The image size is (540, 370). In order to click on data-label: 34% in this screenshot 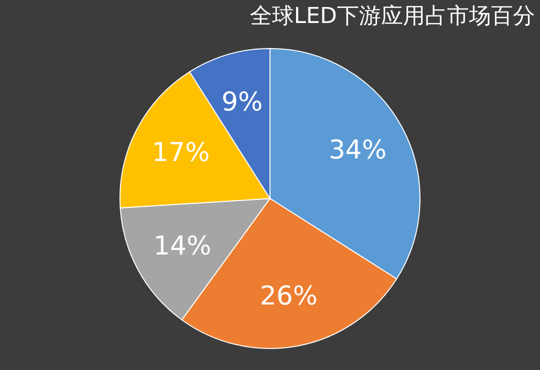, I will do `click(357, 150)`.